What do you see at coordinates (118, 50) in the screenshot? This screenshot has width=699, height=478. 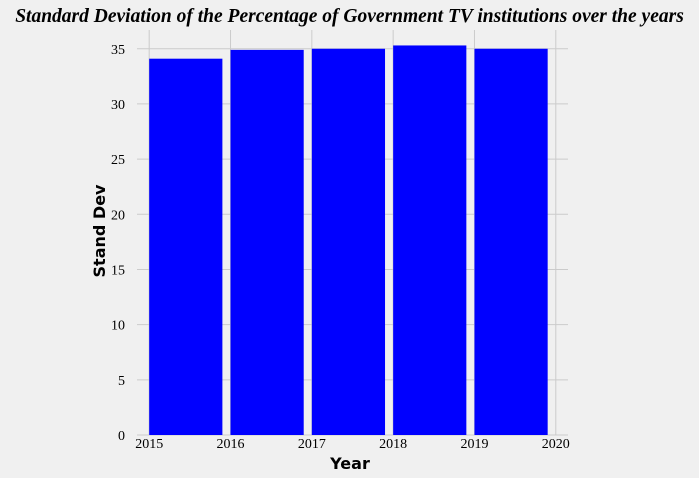 I see `y-tick-label: 35` at bounding box center [118, 50].